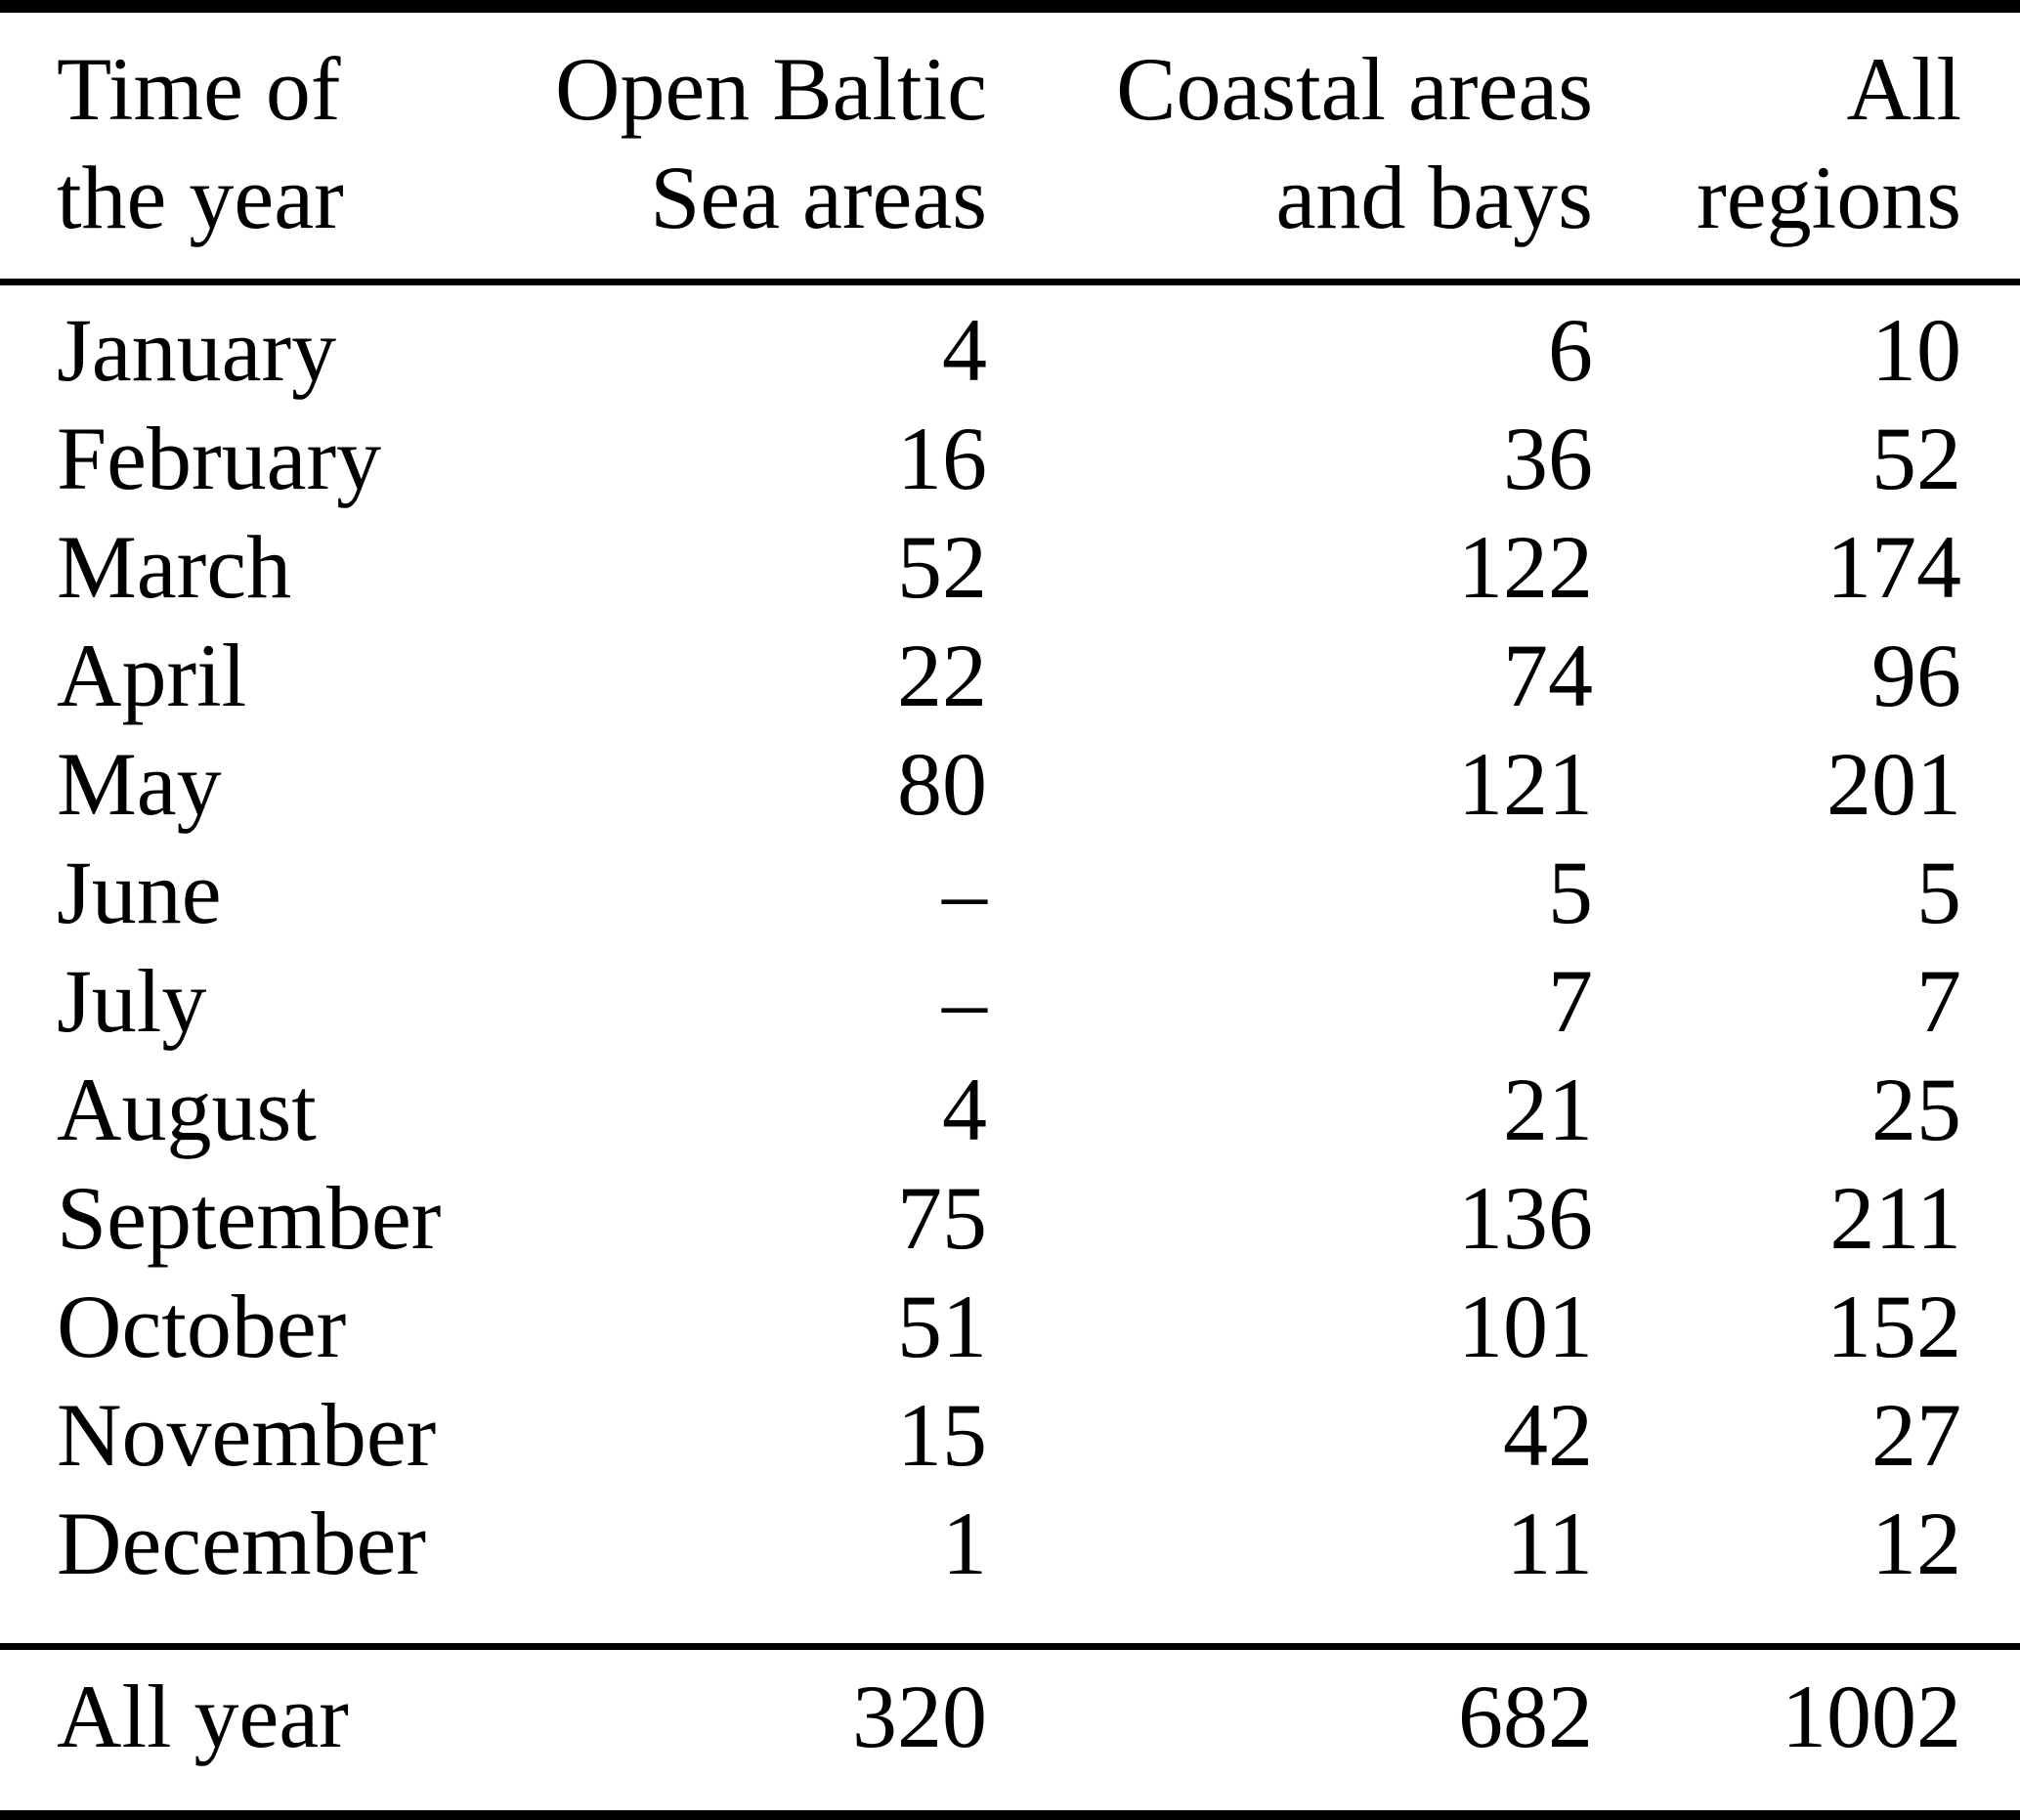 The image size is (2020, 1820). Describe the element at coordinates (1290, 143) in the screenshot. I see `header-coastal-areas: Coastal areas and bays` at that location.